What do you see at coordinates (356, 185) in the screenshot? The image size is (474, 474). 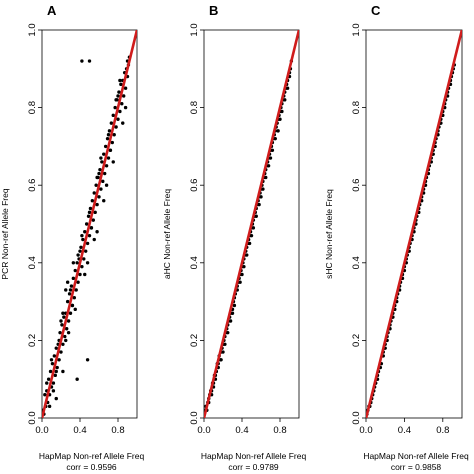 I see `y-tick-label: 0.6` at bounding box center [356, 185].